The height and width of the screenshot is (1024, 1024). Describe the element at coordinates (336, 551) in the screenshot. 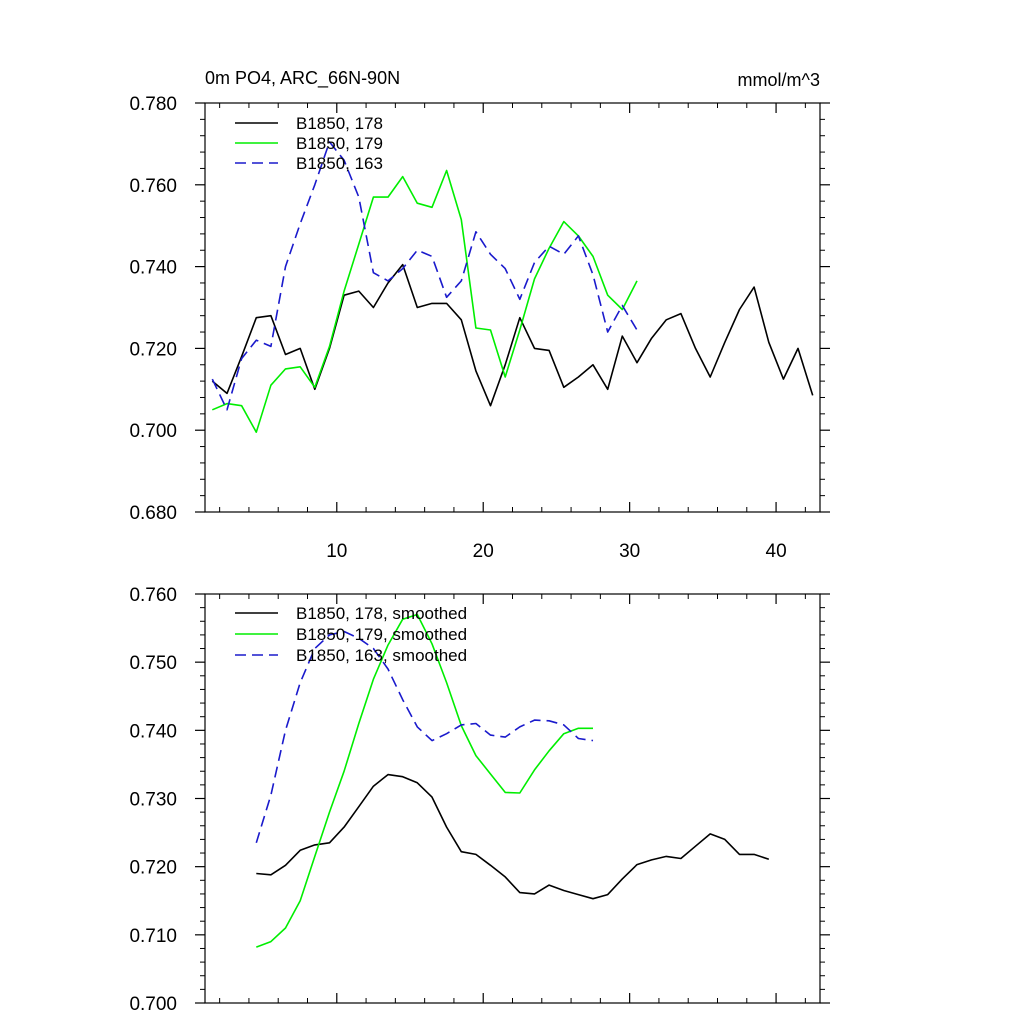

I see `x-tick-label-10: 10` at that location.